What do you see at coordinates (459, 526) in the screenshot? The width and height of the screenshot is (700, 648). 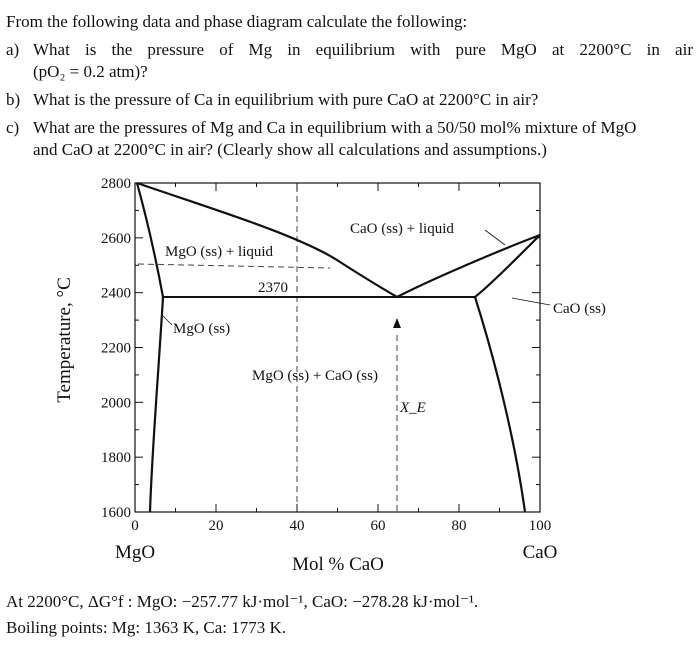 I see `x-tick-label: 80` at bounding box center [459, 526].